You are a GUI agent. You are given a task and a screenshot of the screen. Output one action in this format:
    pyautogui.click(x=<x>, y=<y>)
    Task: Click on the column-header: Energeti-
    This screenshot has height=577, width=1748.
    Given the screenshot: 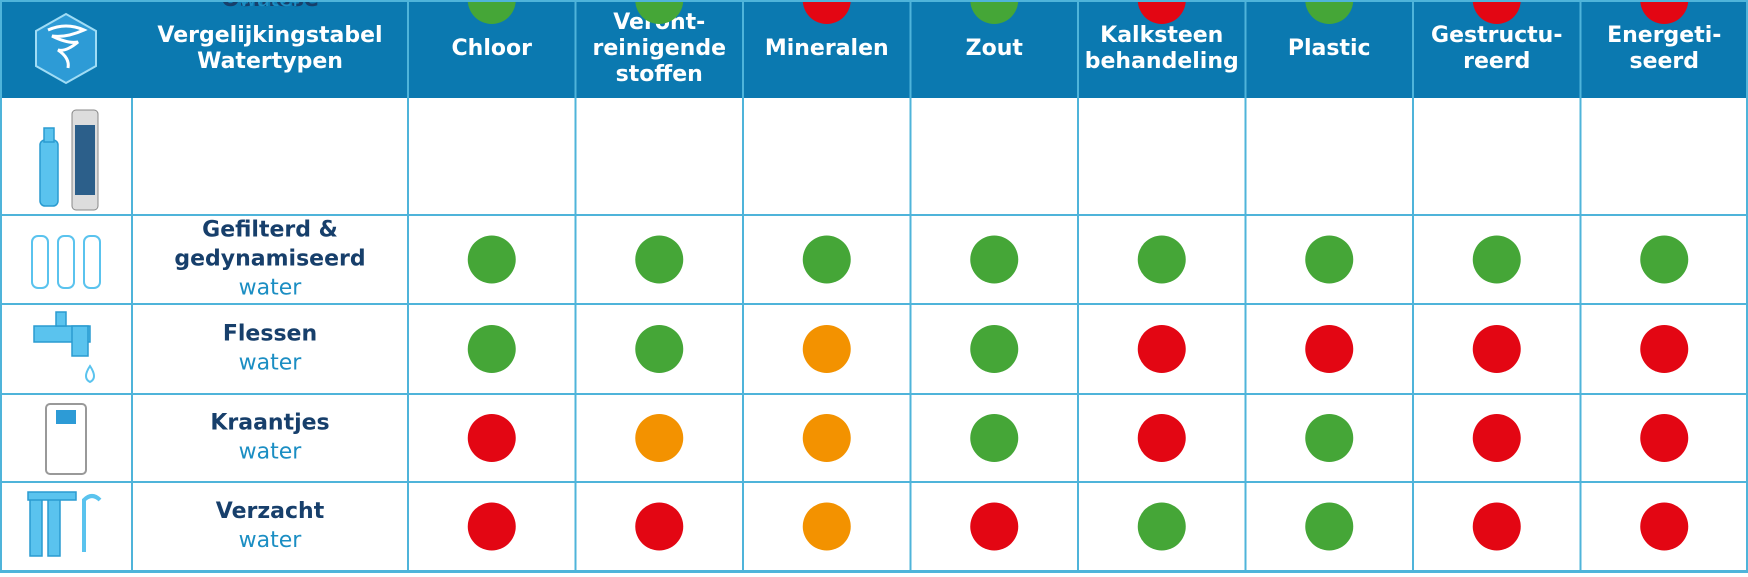 What is the action you would take?
    pyautogui.click(x=1664, y=35)
    